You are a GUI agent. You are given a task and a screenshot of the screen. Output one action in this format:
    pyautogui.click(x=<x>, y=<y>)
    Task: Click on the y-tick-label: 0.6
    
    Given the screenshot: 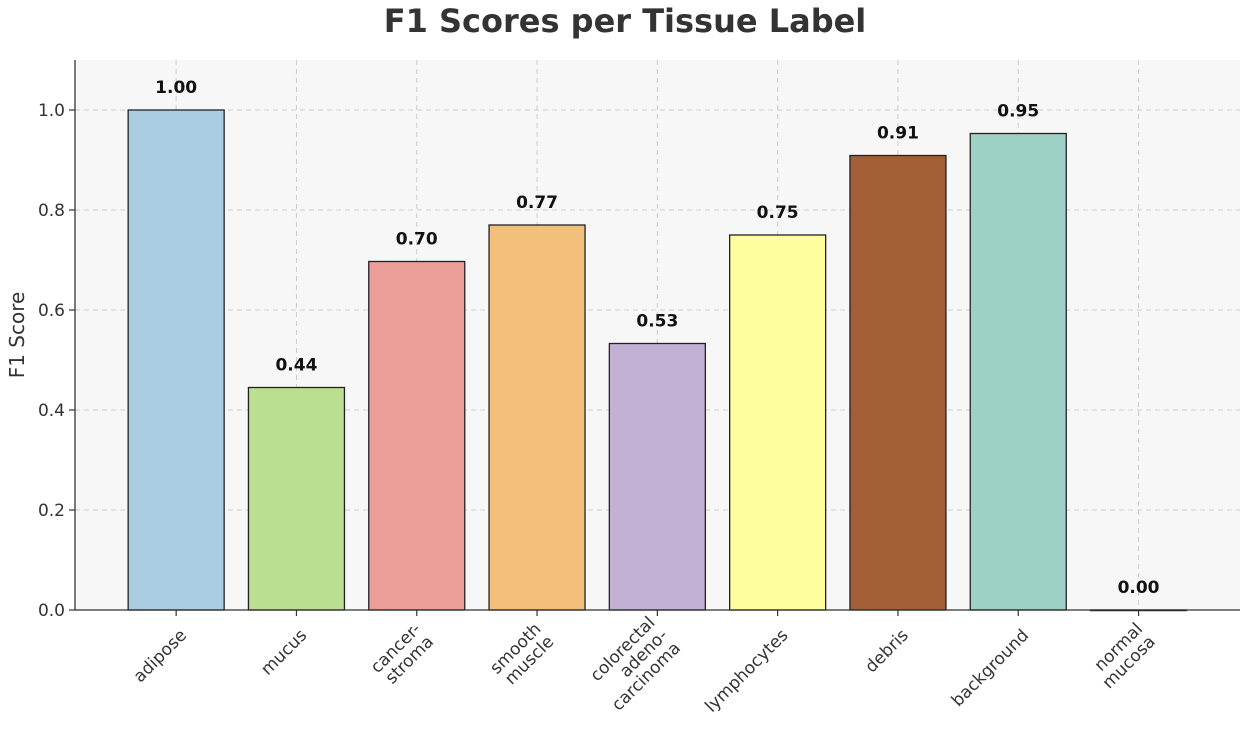 What is the action you would take?
    pyautogui.click(x=51, y=311)
    